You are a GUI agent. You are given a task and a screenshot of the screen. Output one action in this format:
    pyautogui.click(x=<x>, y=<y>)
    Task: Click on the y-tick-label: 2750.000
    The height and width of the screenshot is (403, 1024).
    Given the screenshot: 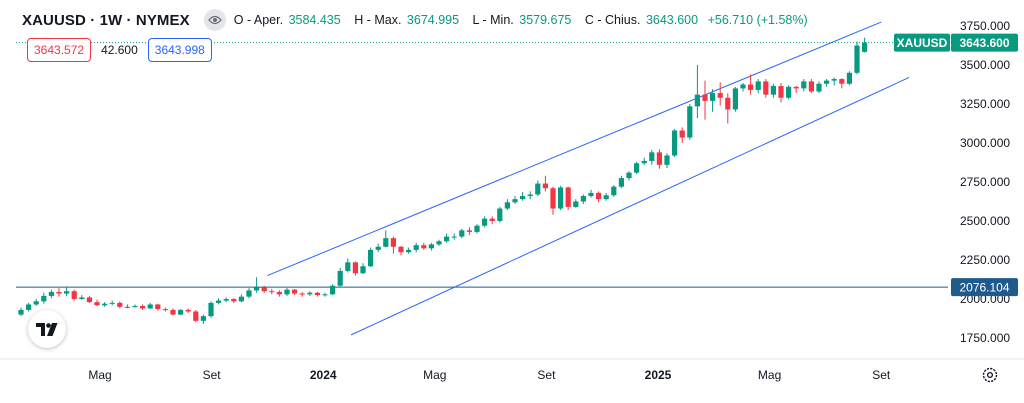 What is the action you would take?
    pyautogui.click(x=985, y=182)
    